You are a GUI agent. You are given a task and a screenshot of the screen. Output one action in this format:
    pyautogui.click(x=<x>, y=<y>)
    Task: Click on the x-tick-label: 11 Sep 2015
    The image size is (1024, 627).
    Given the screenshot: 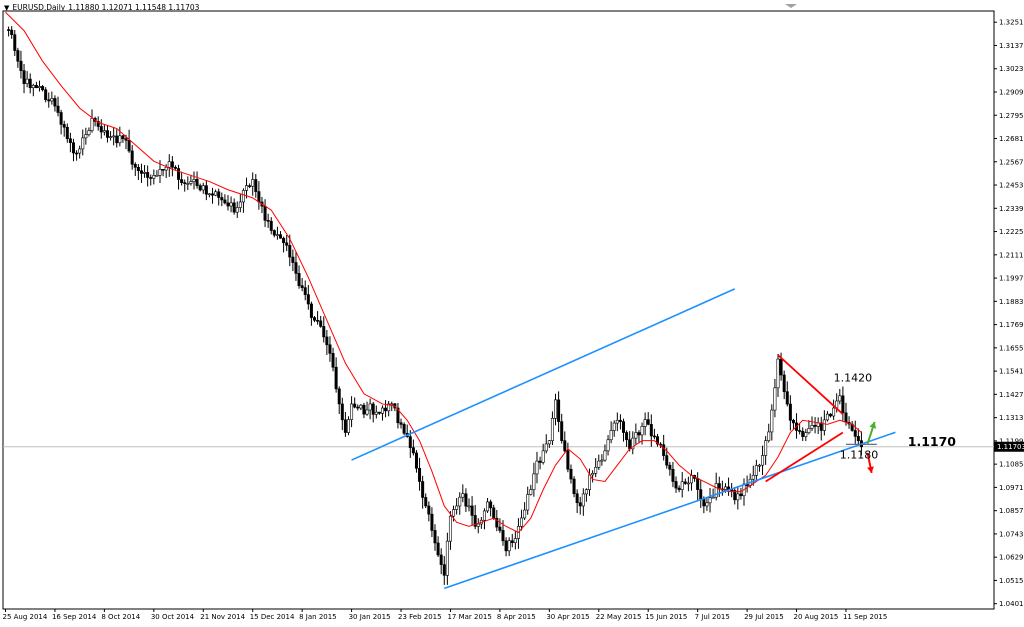 What is the action you would take?
    pyautogui.click(x=865, y=617)
    